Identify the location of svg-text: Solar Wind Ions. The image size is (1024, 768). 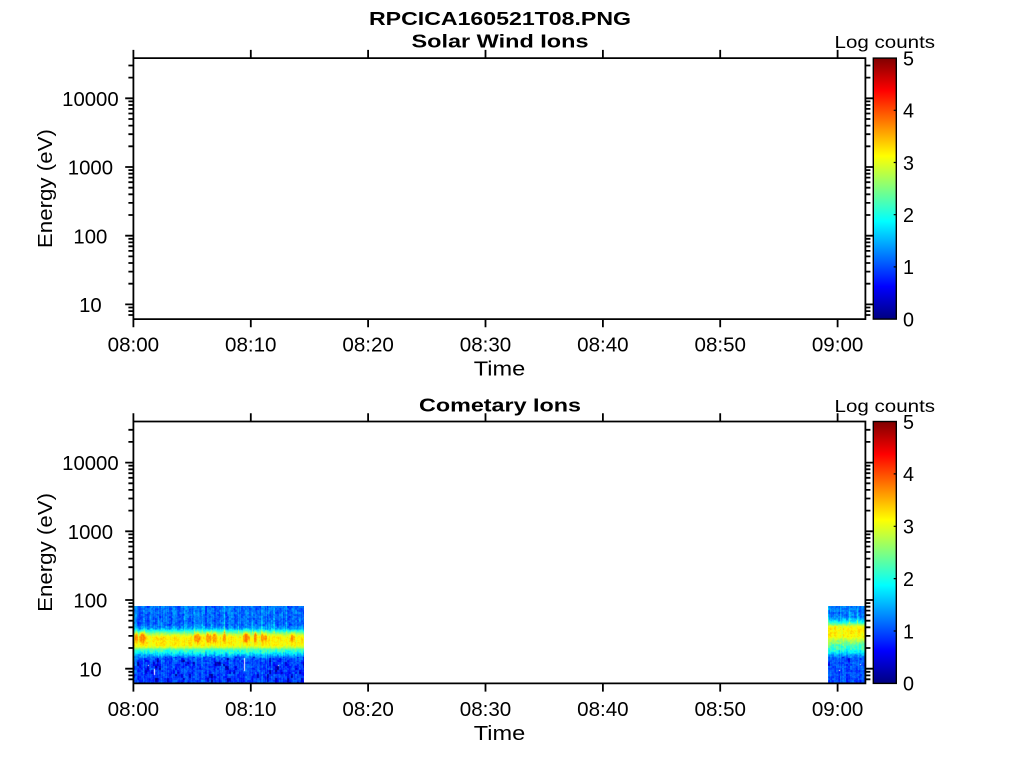
(500, 41).